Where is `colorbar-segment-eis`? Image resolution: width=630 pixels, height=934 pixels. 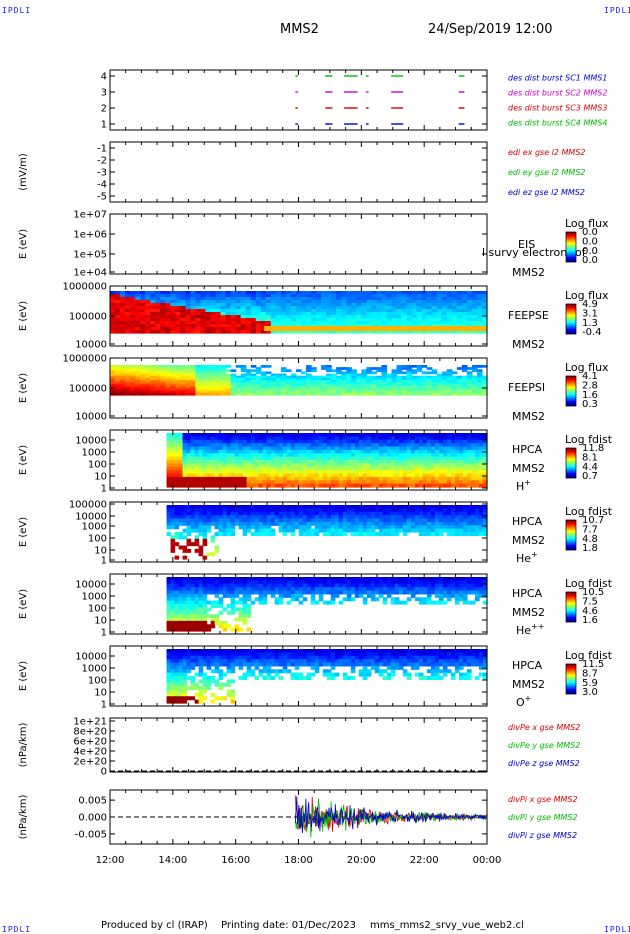 colorbar-segment-eis is located at coordinates (571, 247).